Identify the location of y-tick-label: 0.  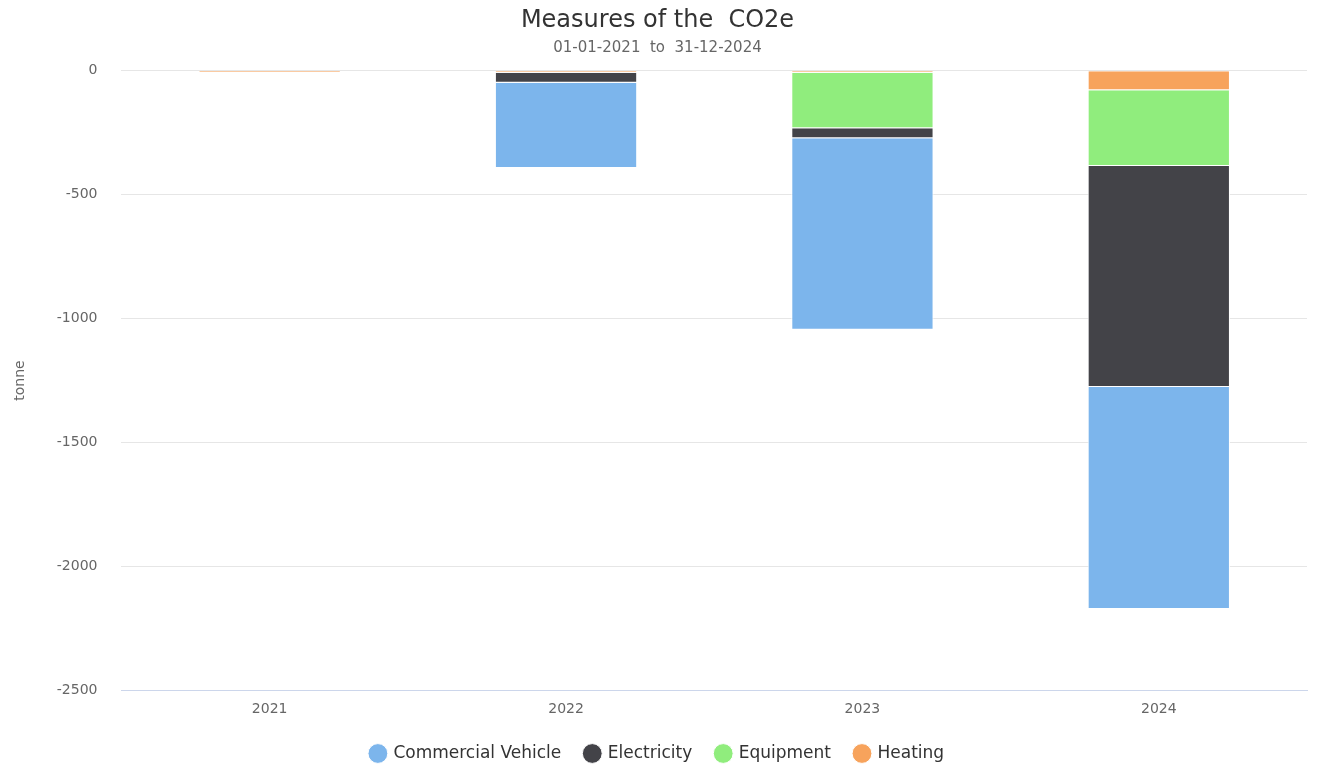
(93, 69).